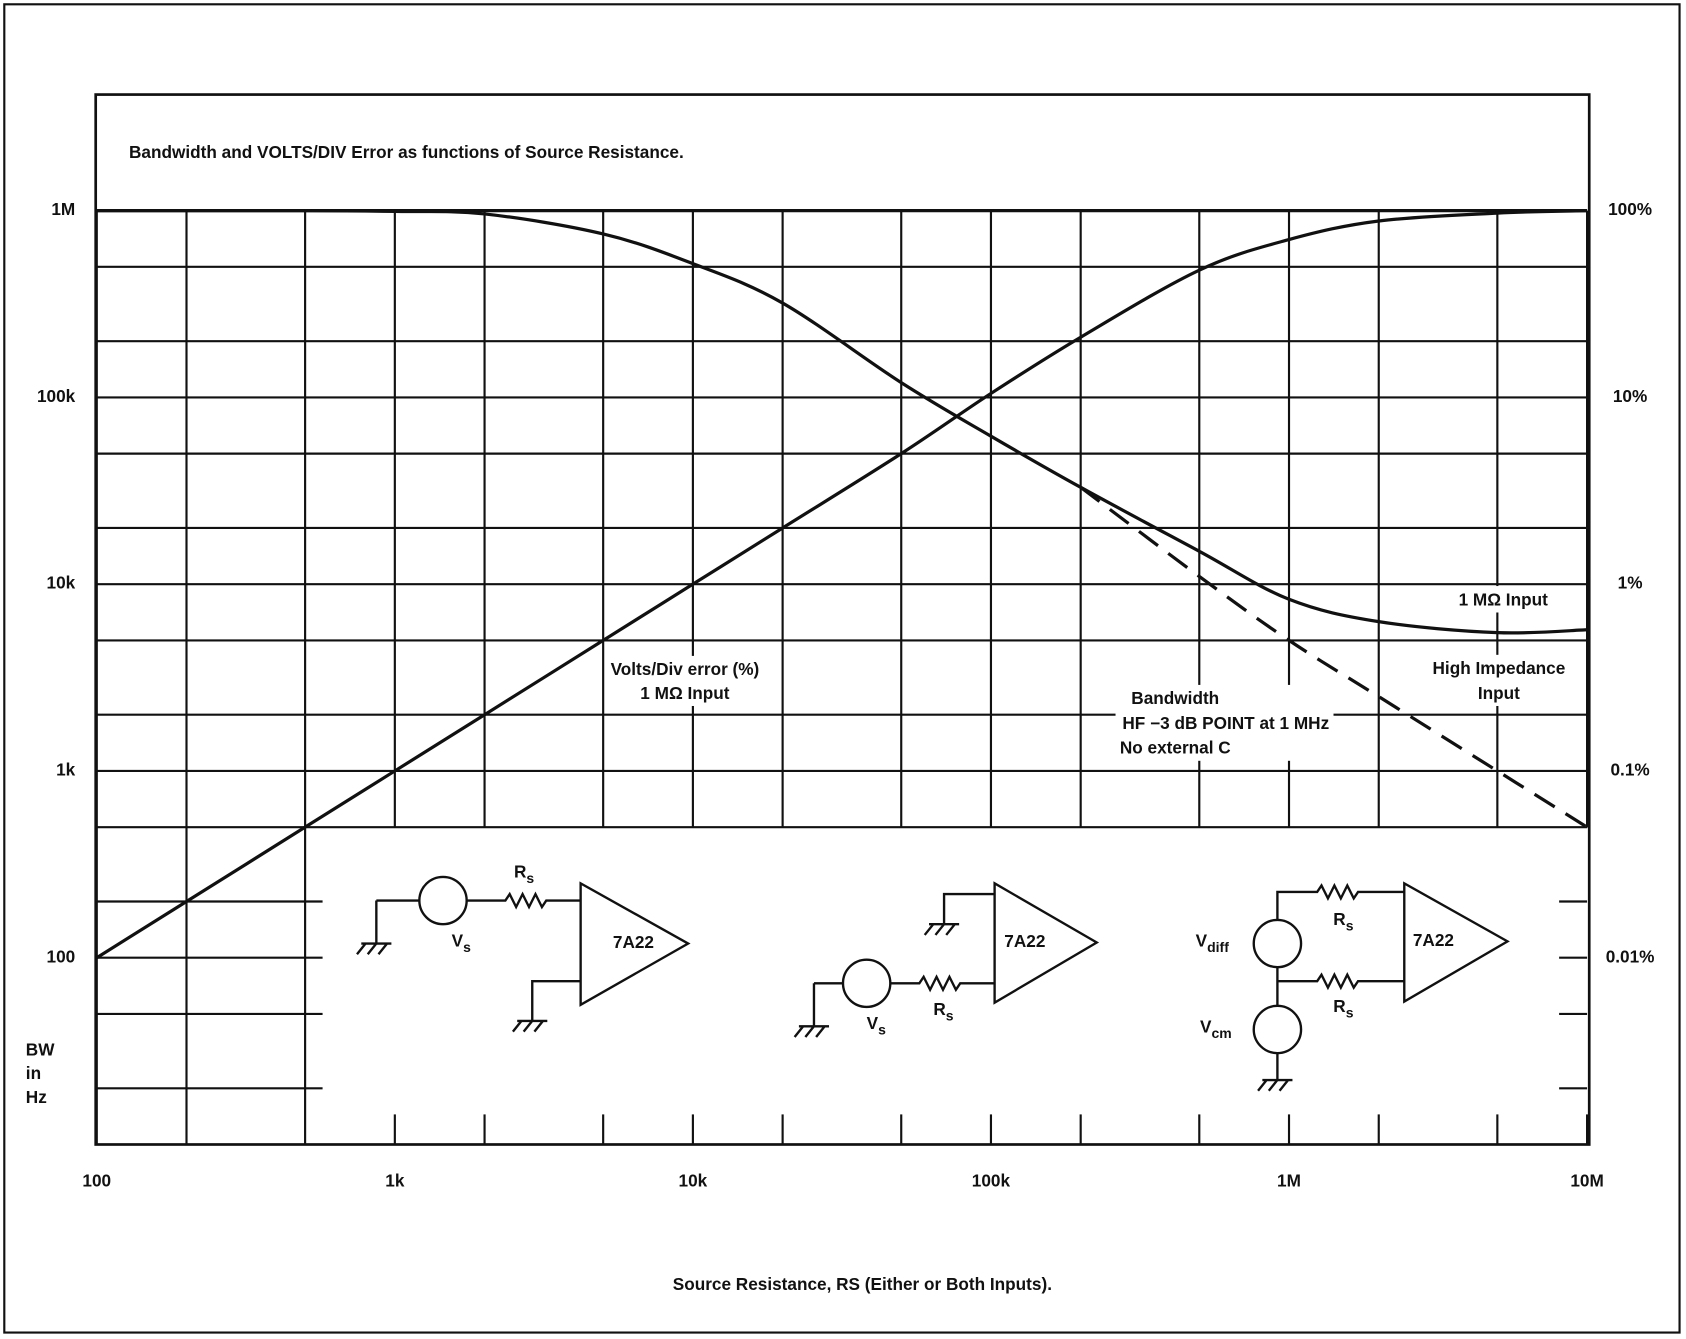 The width and height of the screenshot is (1686, 1339). Describe the element at coordinates (1630, 396) in the screenshot. I see `y2-tick-label: 10%` at that location.